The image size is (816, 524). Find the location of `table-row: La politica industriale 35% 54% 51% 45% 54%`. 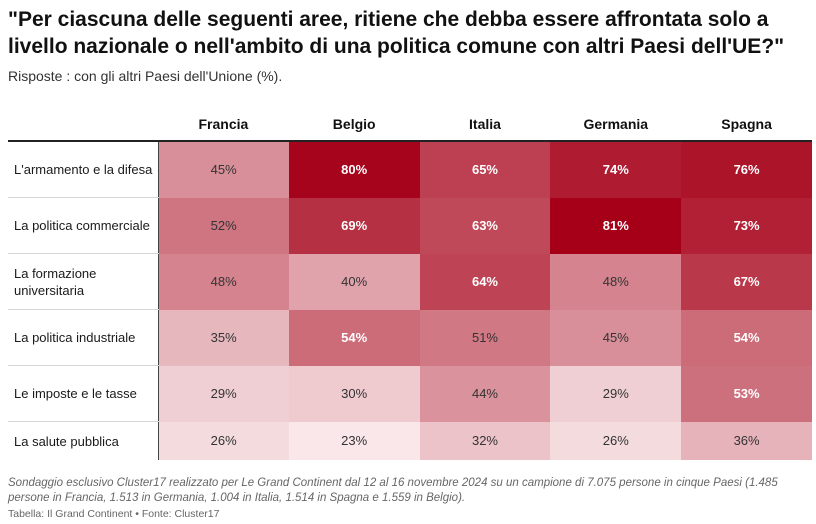

table-row: La politica industriale 35% 54% 51% 45% 54% is located at coordinates (410, 337).